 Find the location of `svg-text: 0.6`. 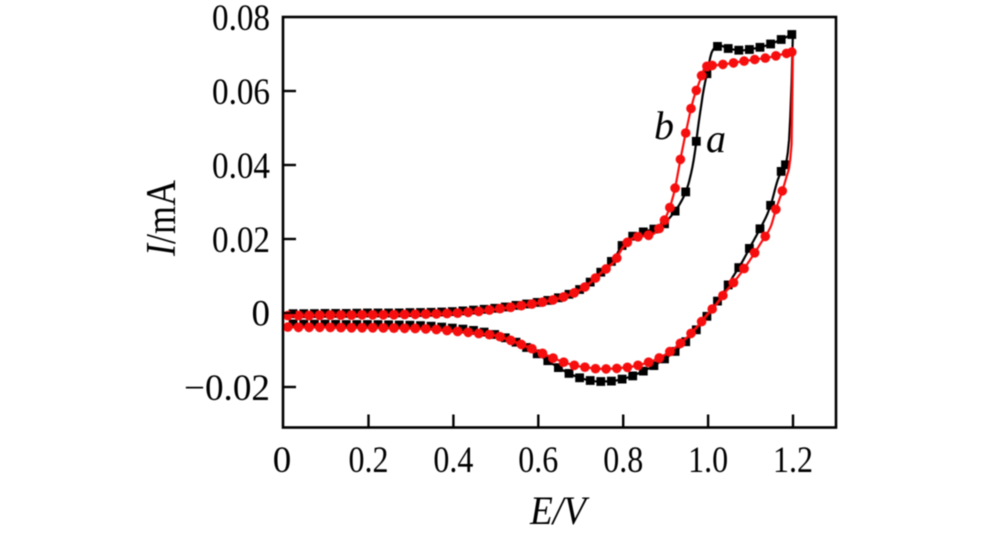

svg-text: 0.6 is located at coordinates (538, 460).